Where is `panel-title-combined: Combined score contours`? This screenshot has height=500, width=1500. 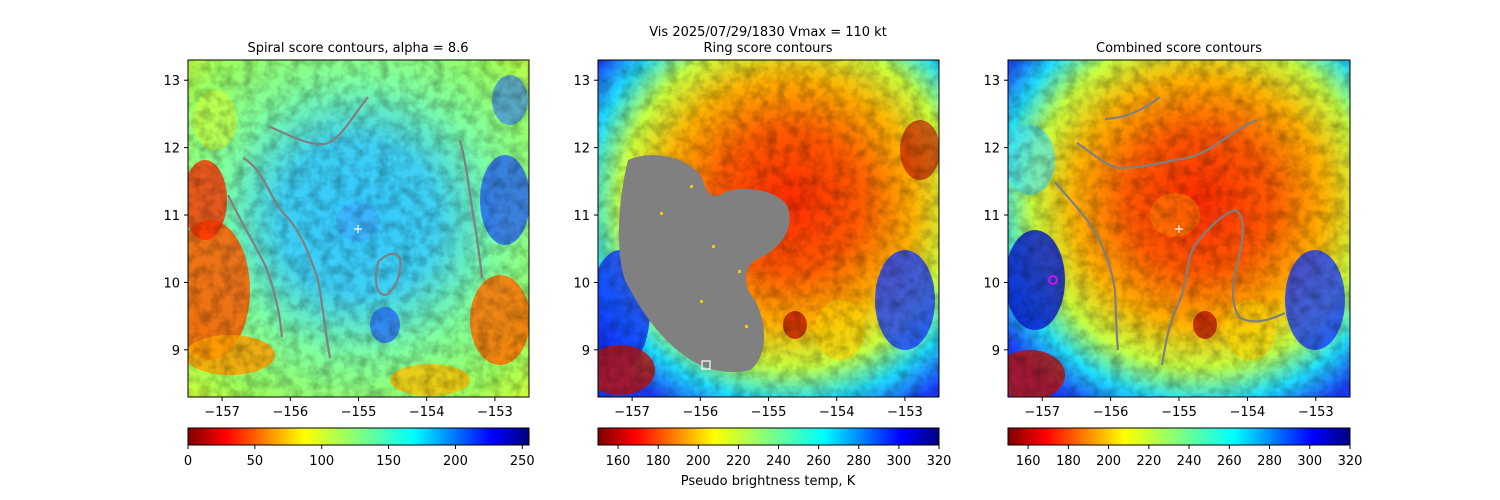
panel-title-combined: Combined score contours is located at coordinates (1179, 48).